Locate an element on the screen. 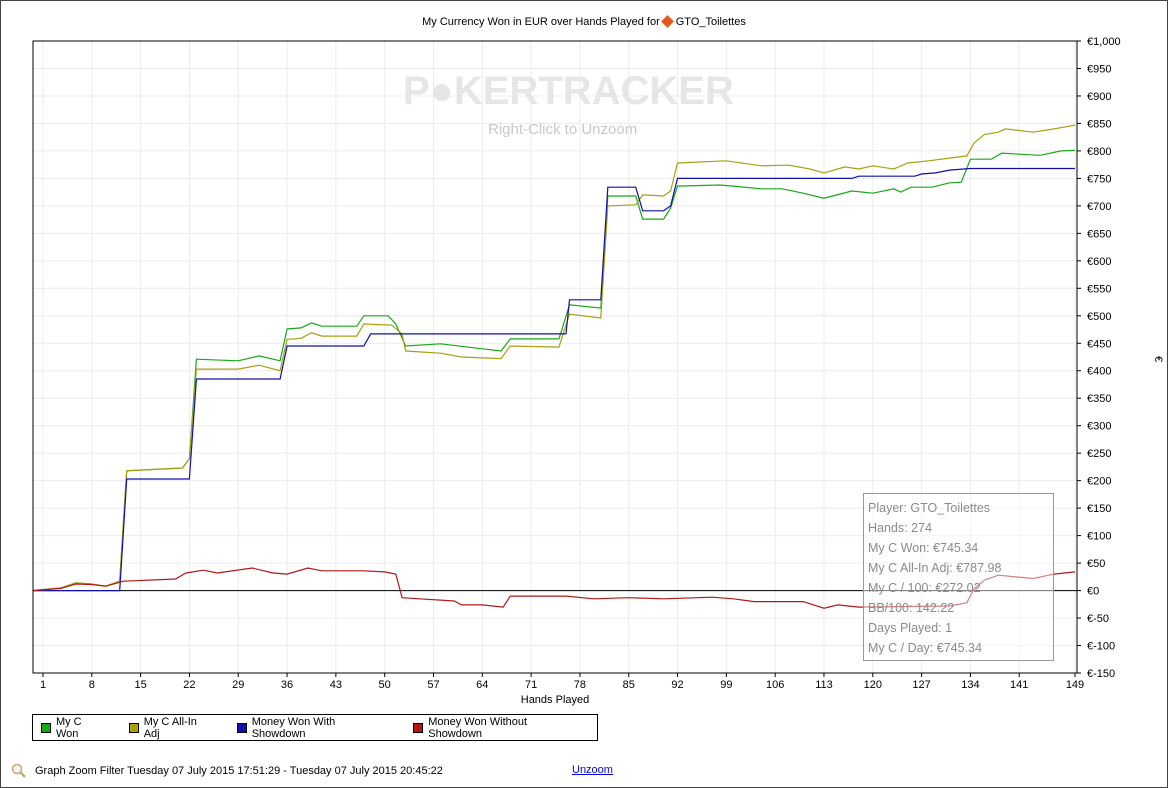 The image size is (1168, 788). y-tick-label: €700 is located at coordinates (1099, 207).